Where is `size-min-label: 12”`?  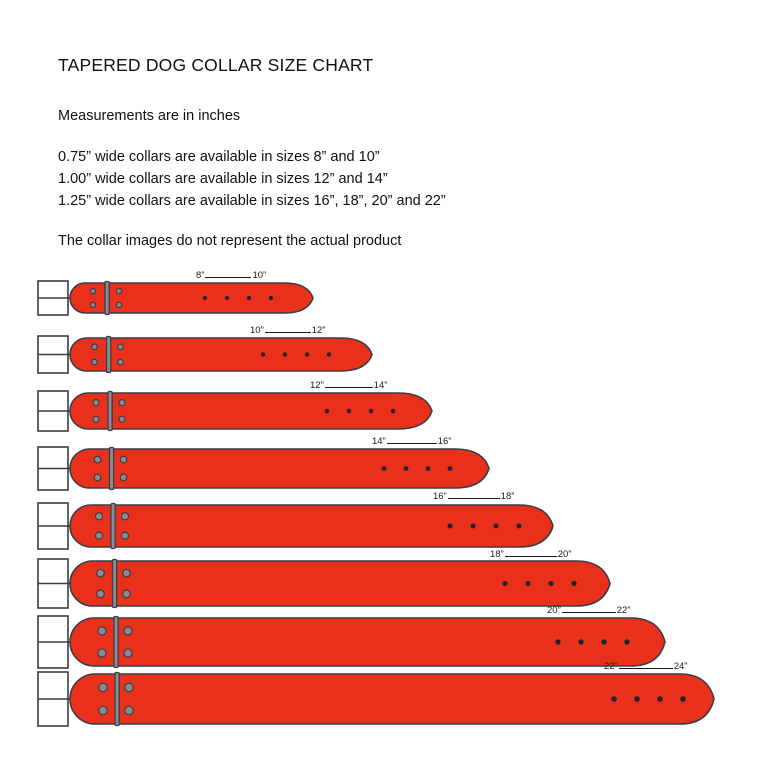
size-min-label: 12” is located at coordinates (317, 385).